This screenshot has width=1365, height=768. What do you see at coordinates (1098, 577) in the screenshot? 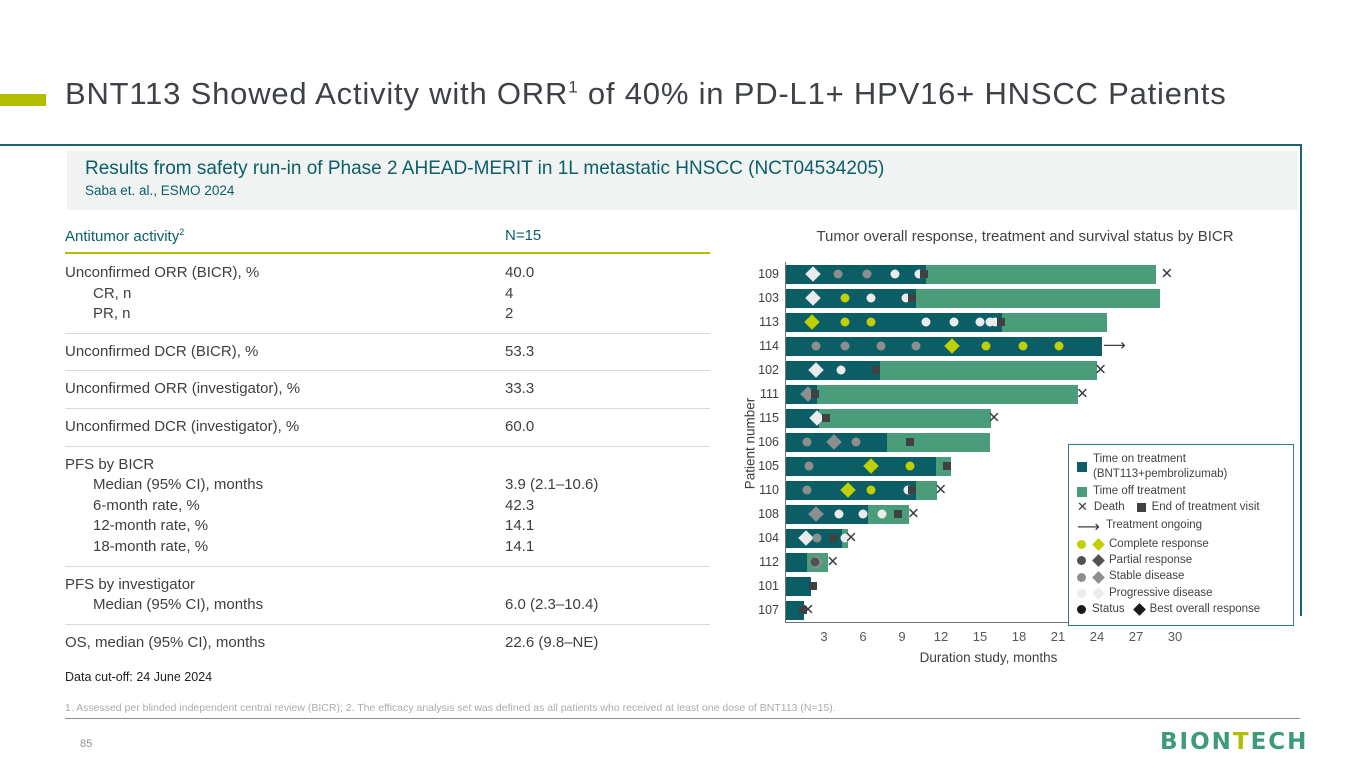
I see `stable-disease-diamond-icon` at bounding box center [1098, 577].